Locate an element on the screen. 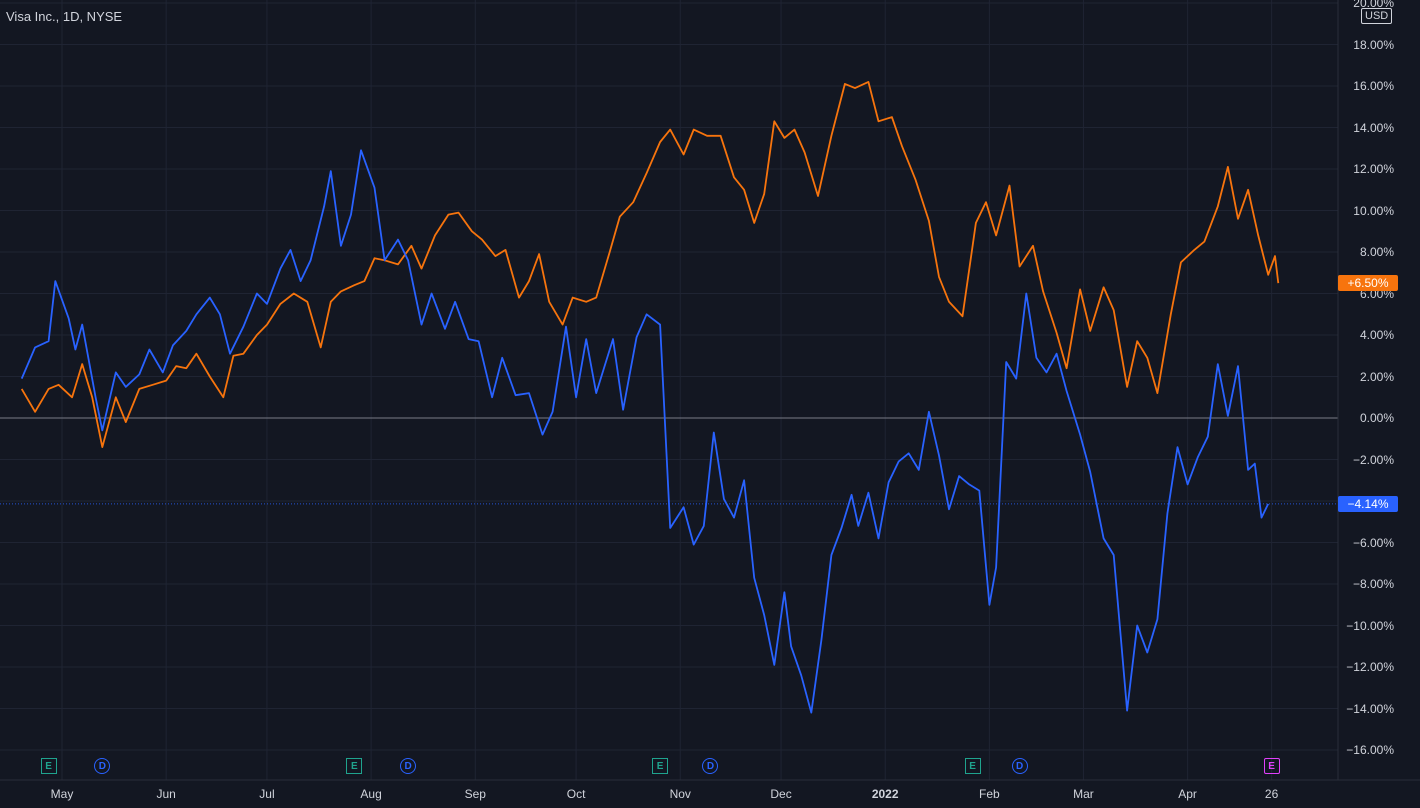 The height and width of the screenshot is (808, 1420). x-tick-label: Oct is located at coordinates (576, 794).